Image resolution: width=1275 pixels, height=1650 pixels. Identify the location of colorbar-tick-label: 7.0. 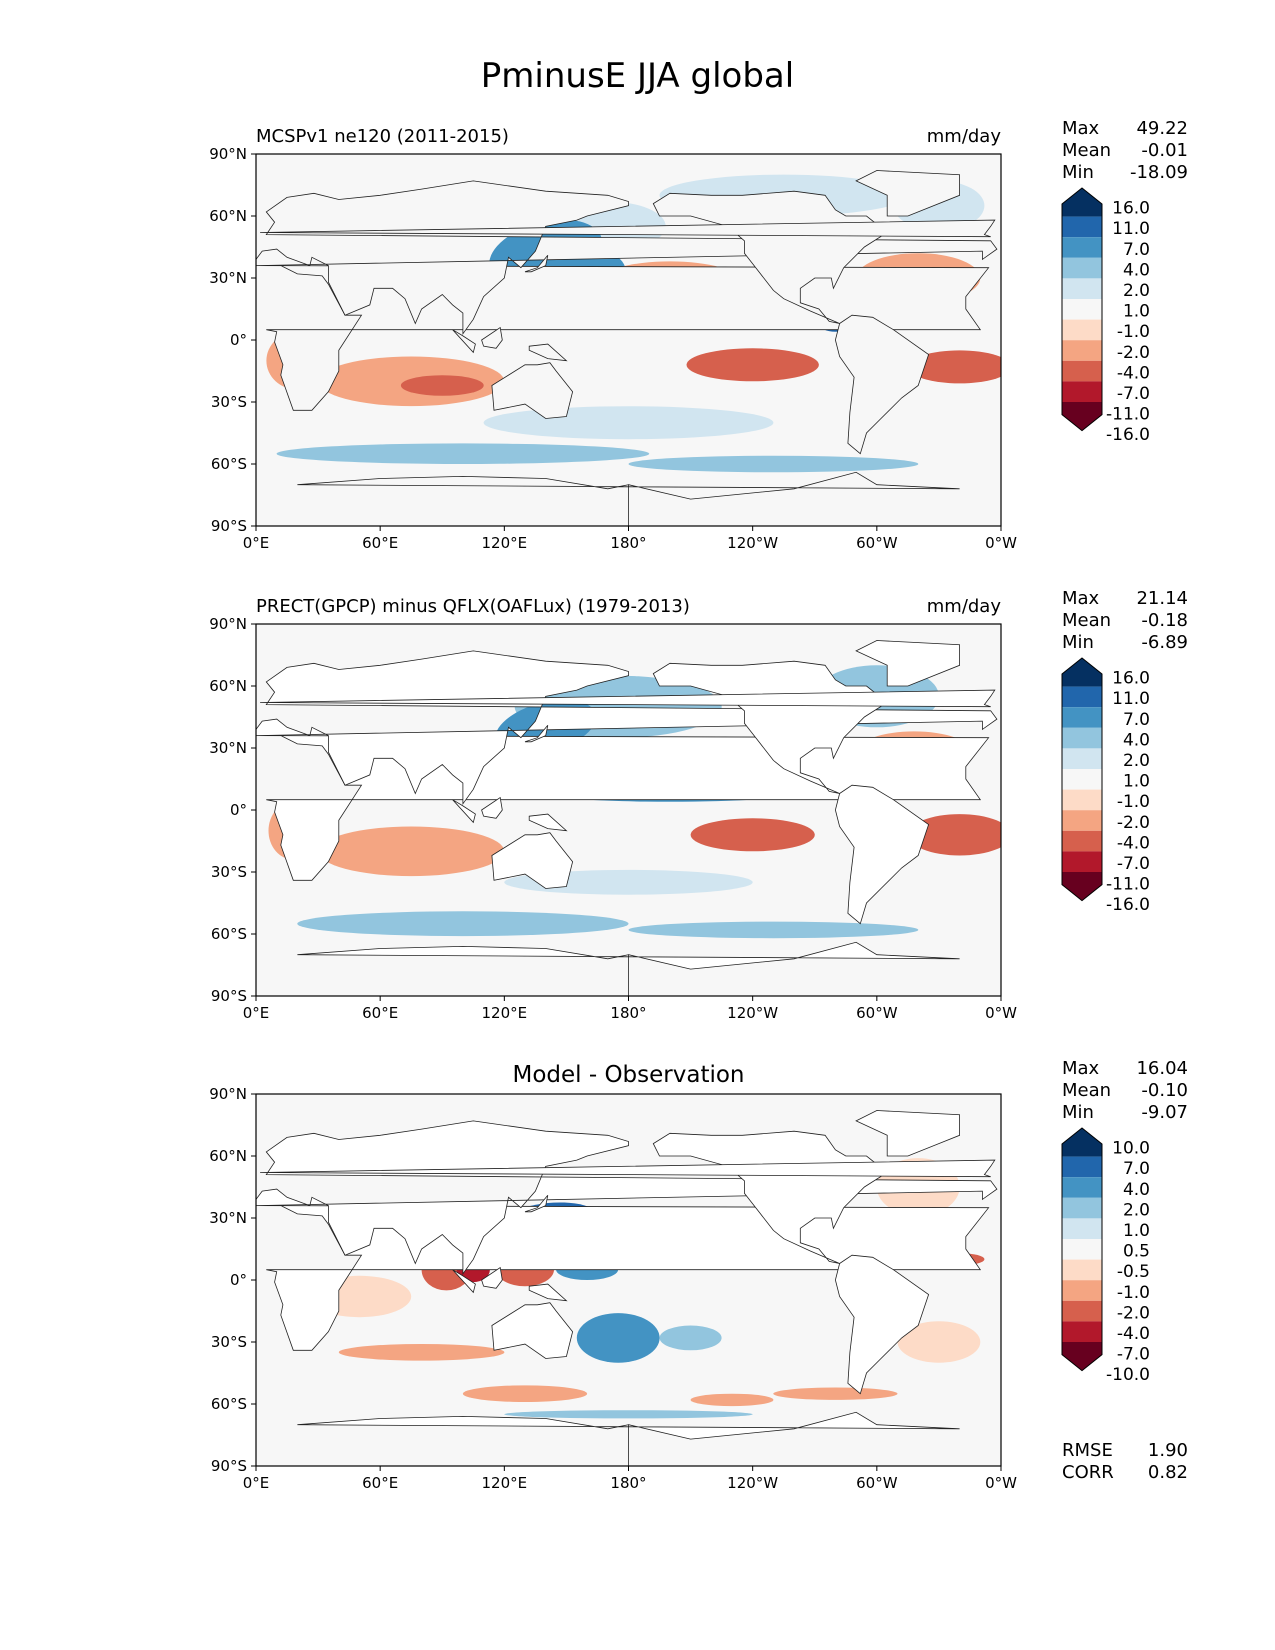
(1136, 1169).